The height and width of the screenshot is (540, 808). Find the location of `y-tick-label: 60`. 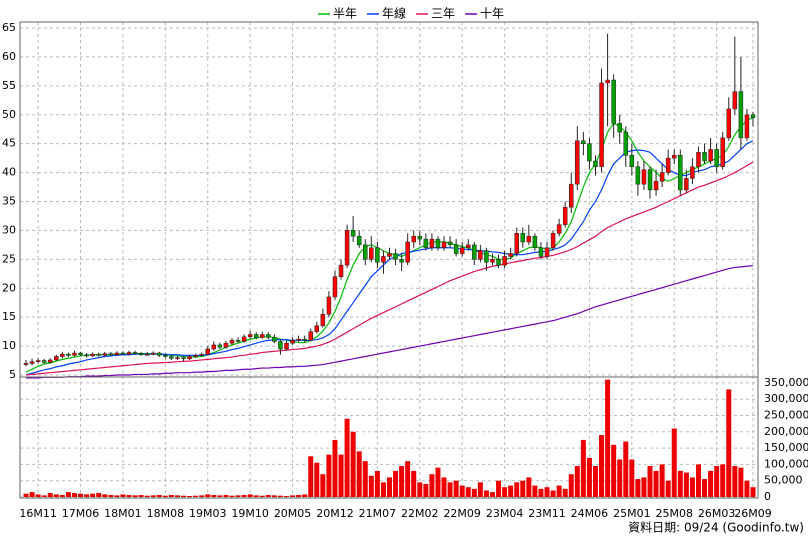

y-tick-label: 60 is located at coordinates (9, 56).